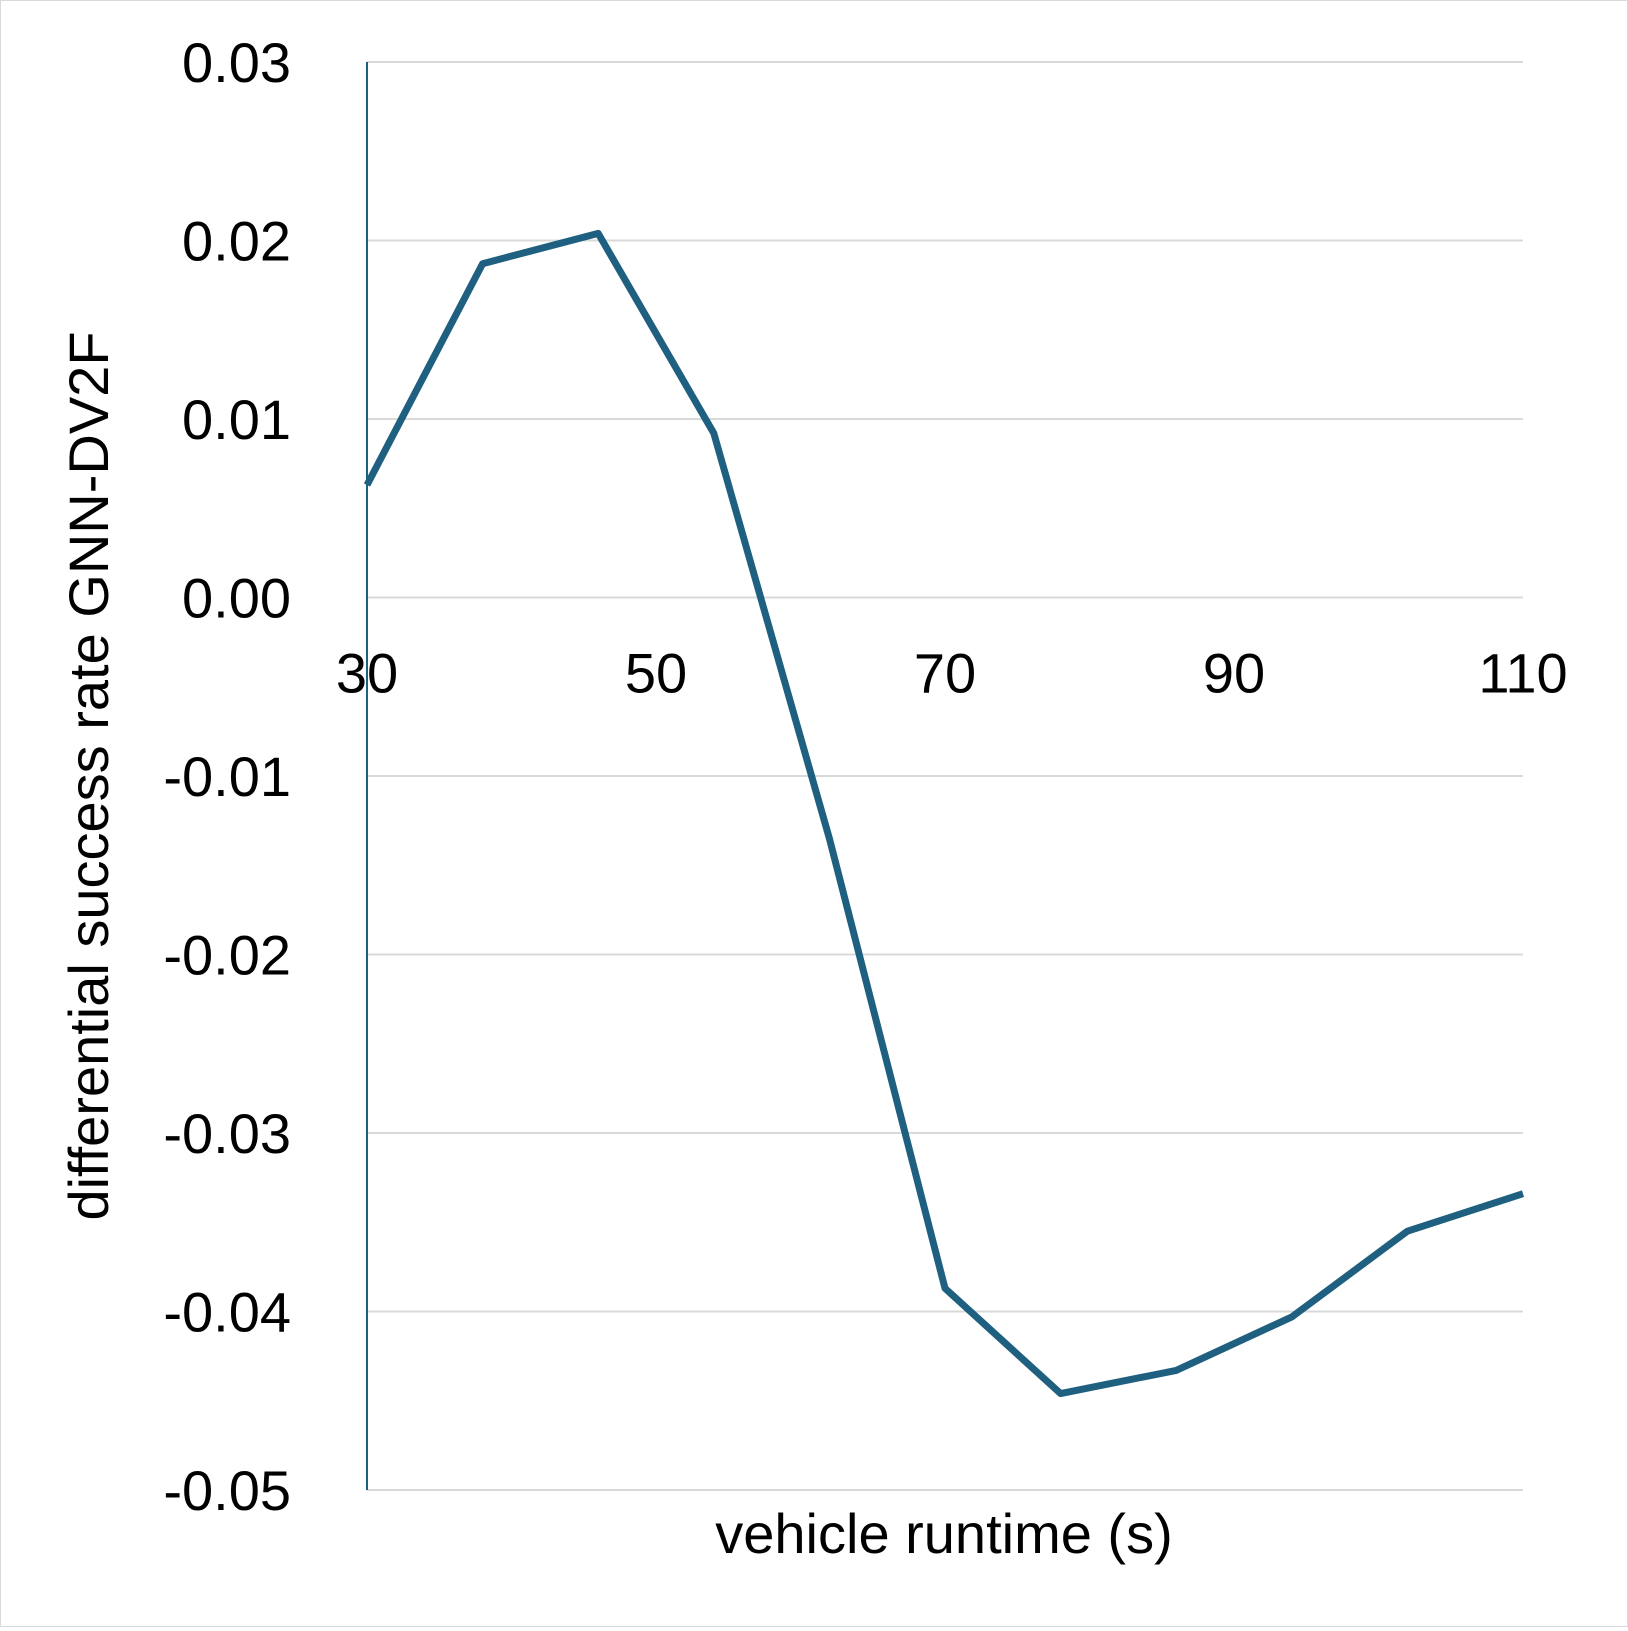 The image size is (1628, 1631). What do you see at coordinates (227, 1133) in the screenshot?
I see `y-tick-label: -0.03` at bounding box center [227, 1133].